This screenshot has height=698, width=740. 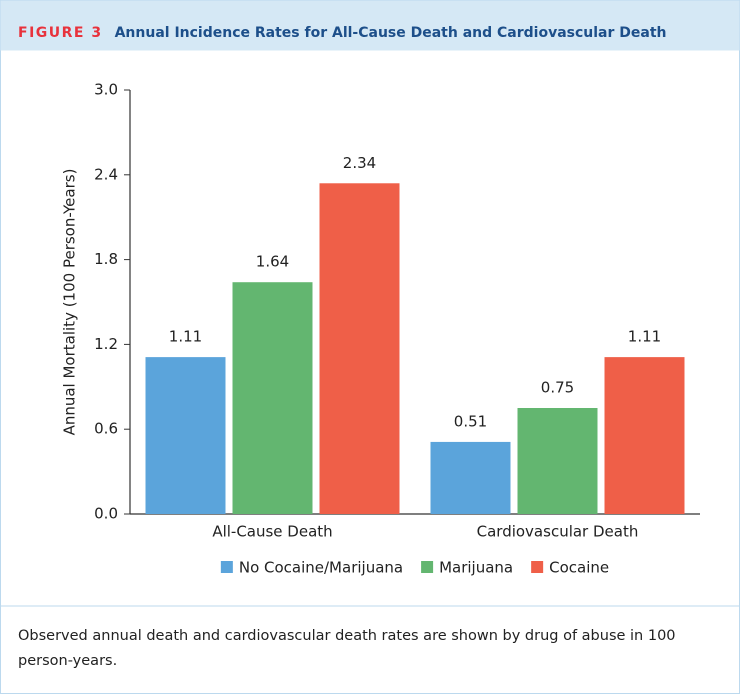 What do you see at coordinates (470, 421) in the screenshot?
I see `value-label: 0.51` at bounding box center [470, 421].